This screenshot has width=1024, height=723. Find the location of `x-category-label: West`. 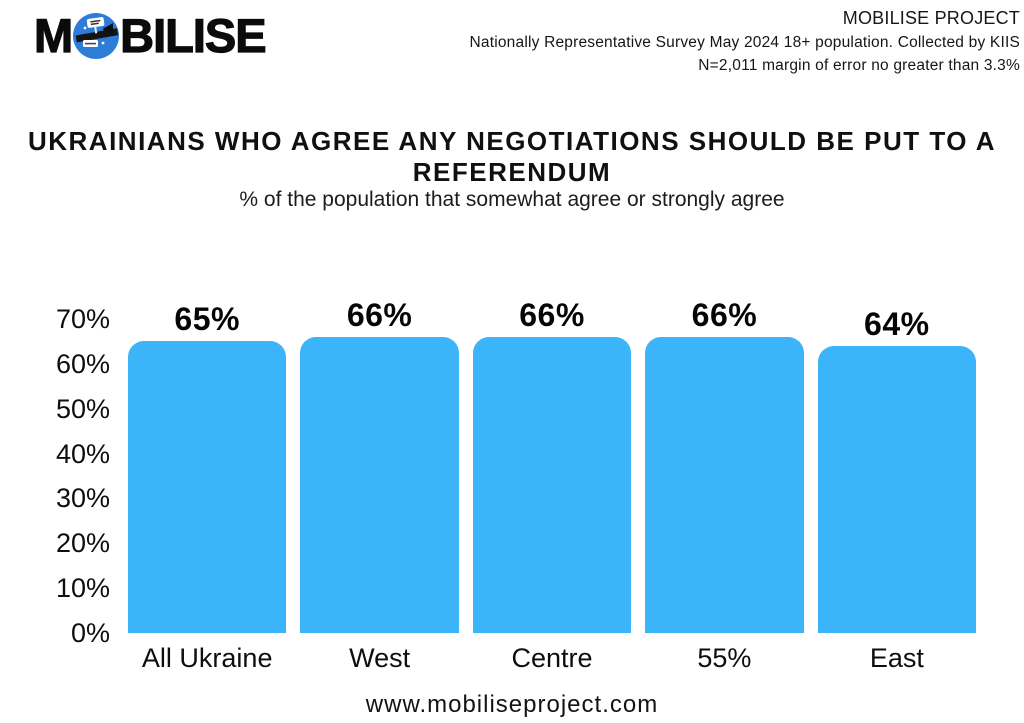

x-category-label: West is located at coordinates (380, 658).